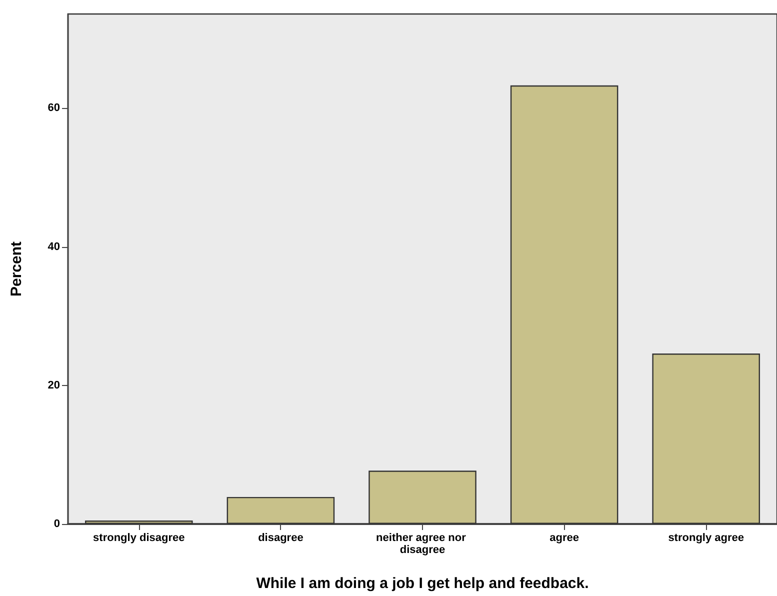 The height and width of the screenshot is (596, 777). I want to click on y-axis-title: Percent, so click(16, 269).